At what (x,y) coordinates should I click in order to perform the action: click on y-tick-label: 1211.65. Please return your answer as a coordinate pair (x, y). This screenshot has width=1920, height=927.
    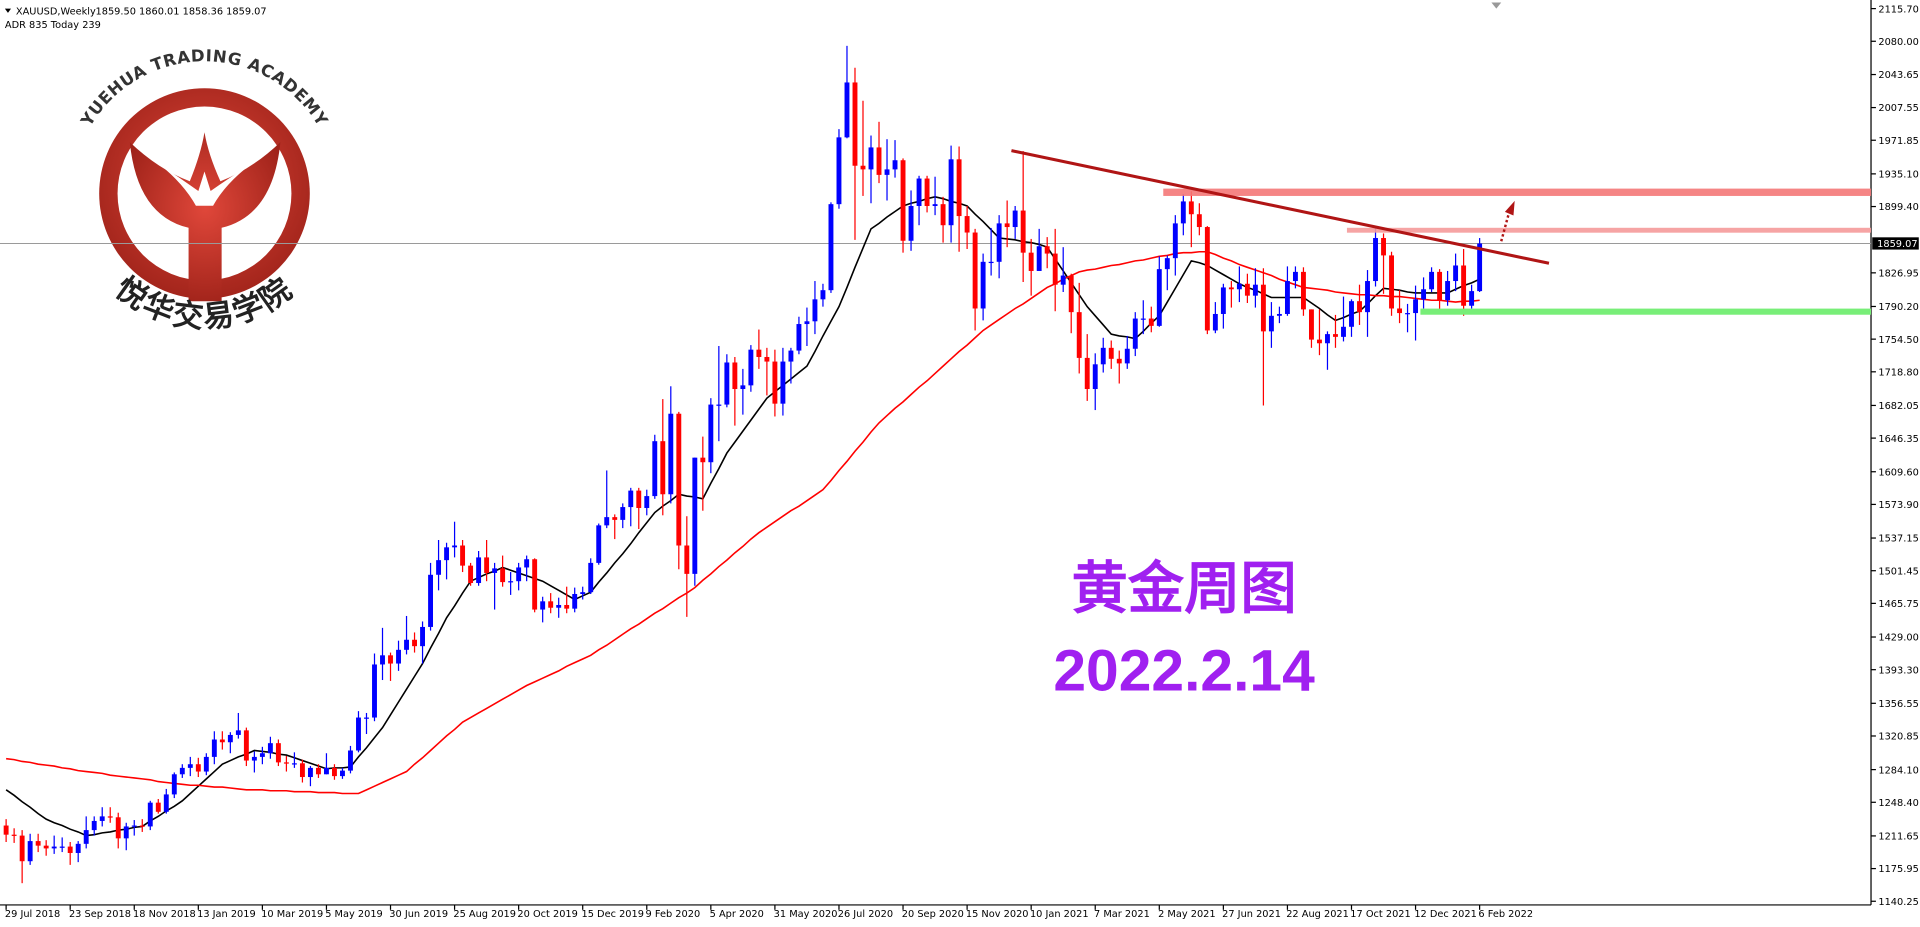
    Looking at the image, I should click on (1898, 837).